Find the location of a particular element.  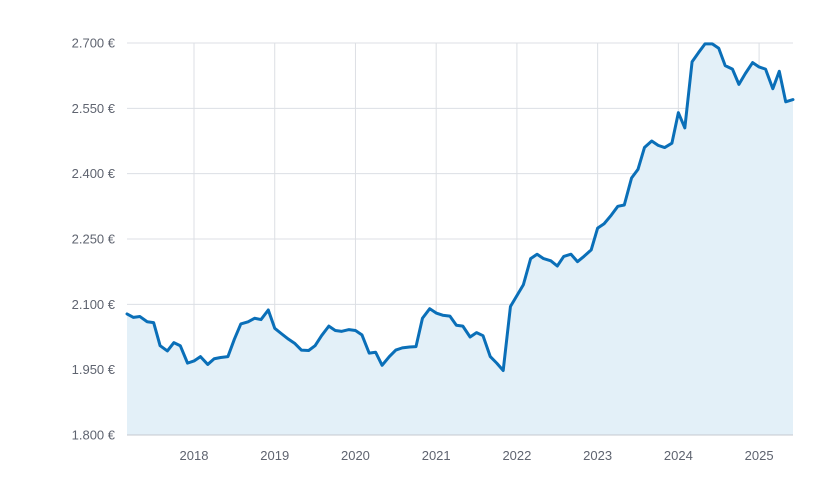

x-tick-label: 2023 is located at coordinates (597, 455).